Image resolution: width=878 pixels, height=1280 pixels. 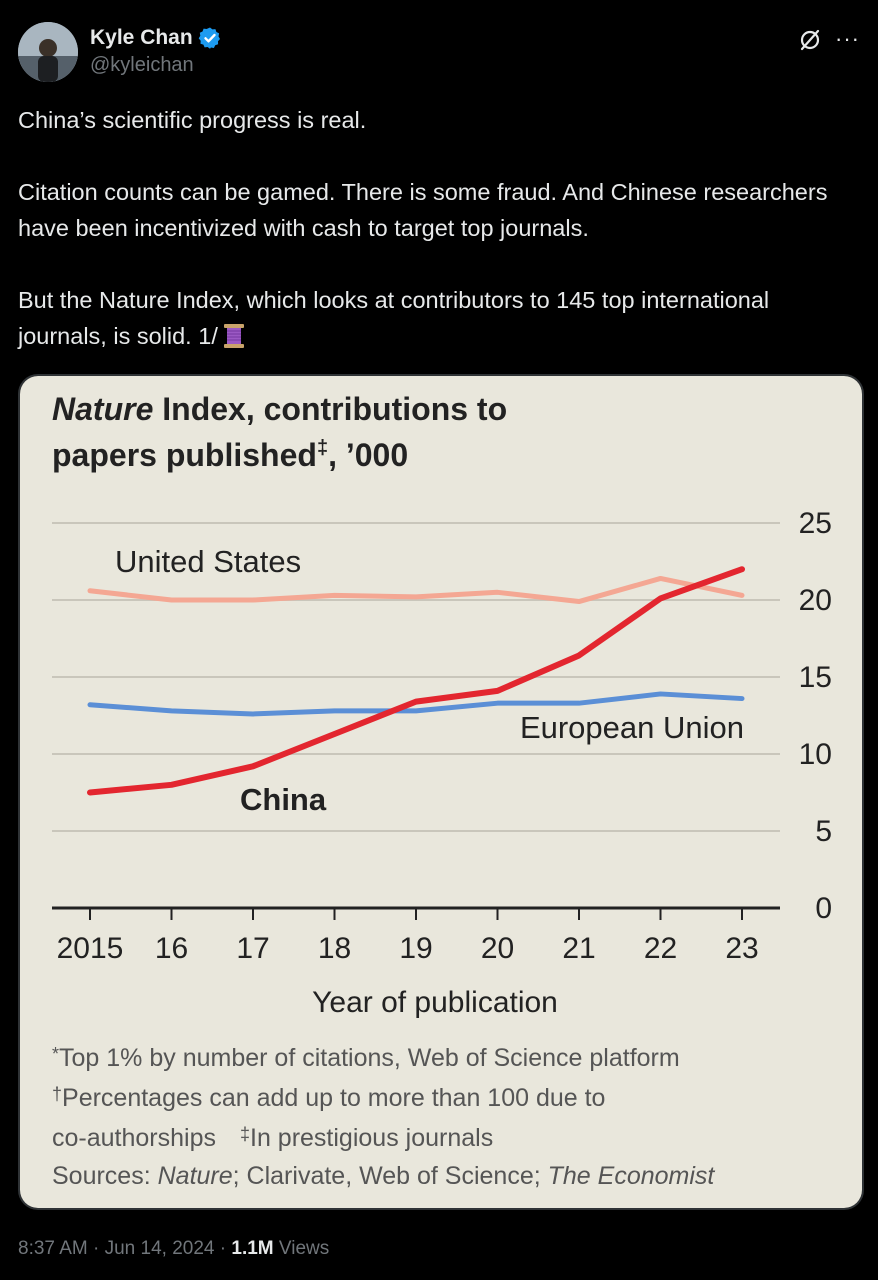 What do you see at coordinates (578, 948) in the screenshot?
I see `x-tick-label: 21` at bounding box center [578, 948].